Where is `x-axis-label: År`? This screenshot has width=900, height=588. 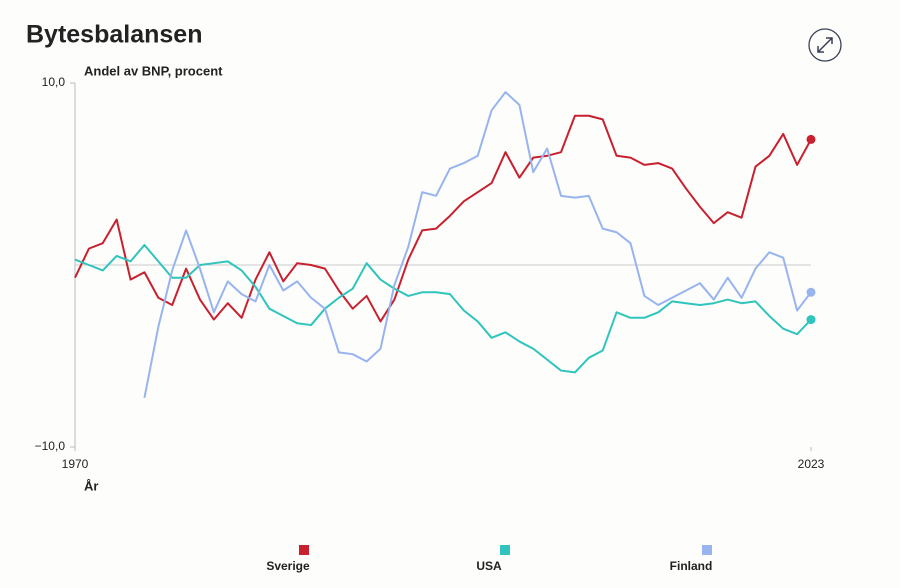
x-axis-label: År is located at coordinates (91, 485).